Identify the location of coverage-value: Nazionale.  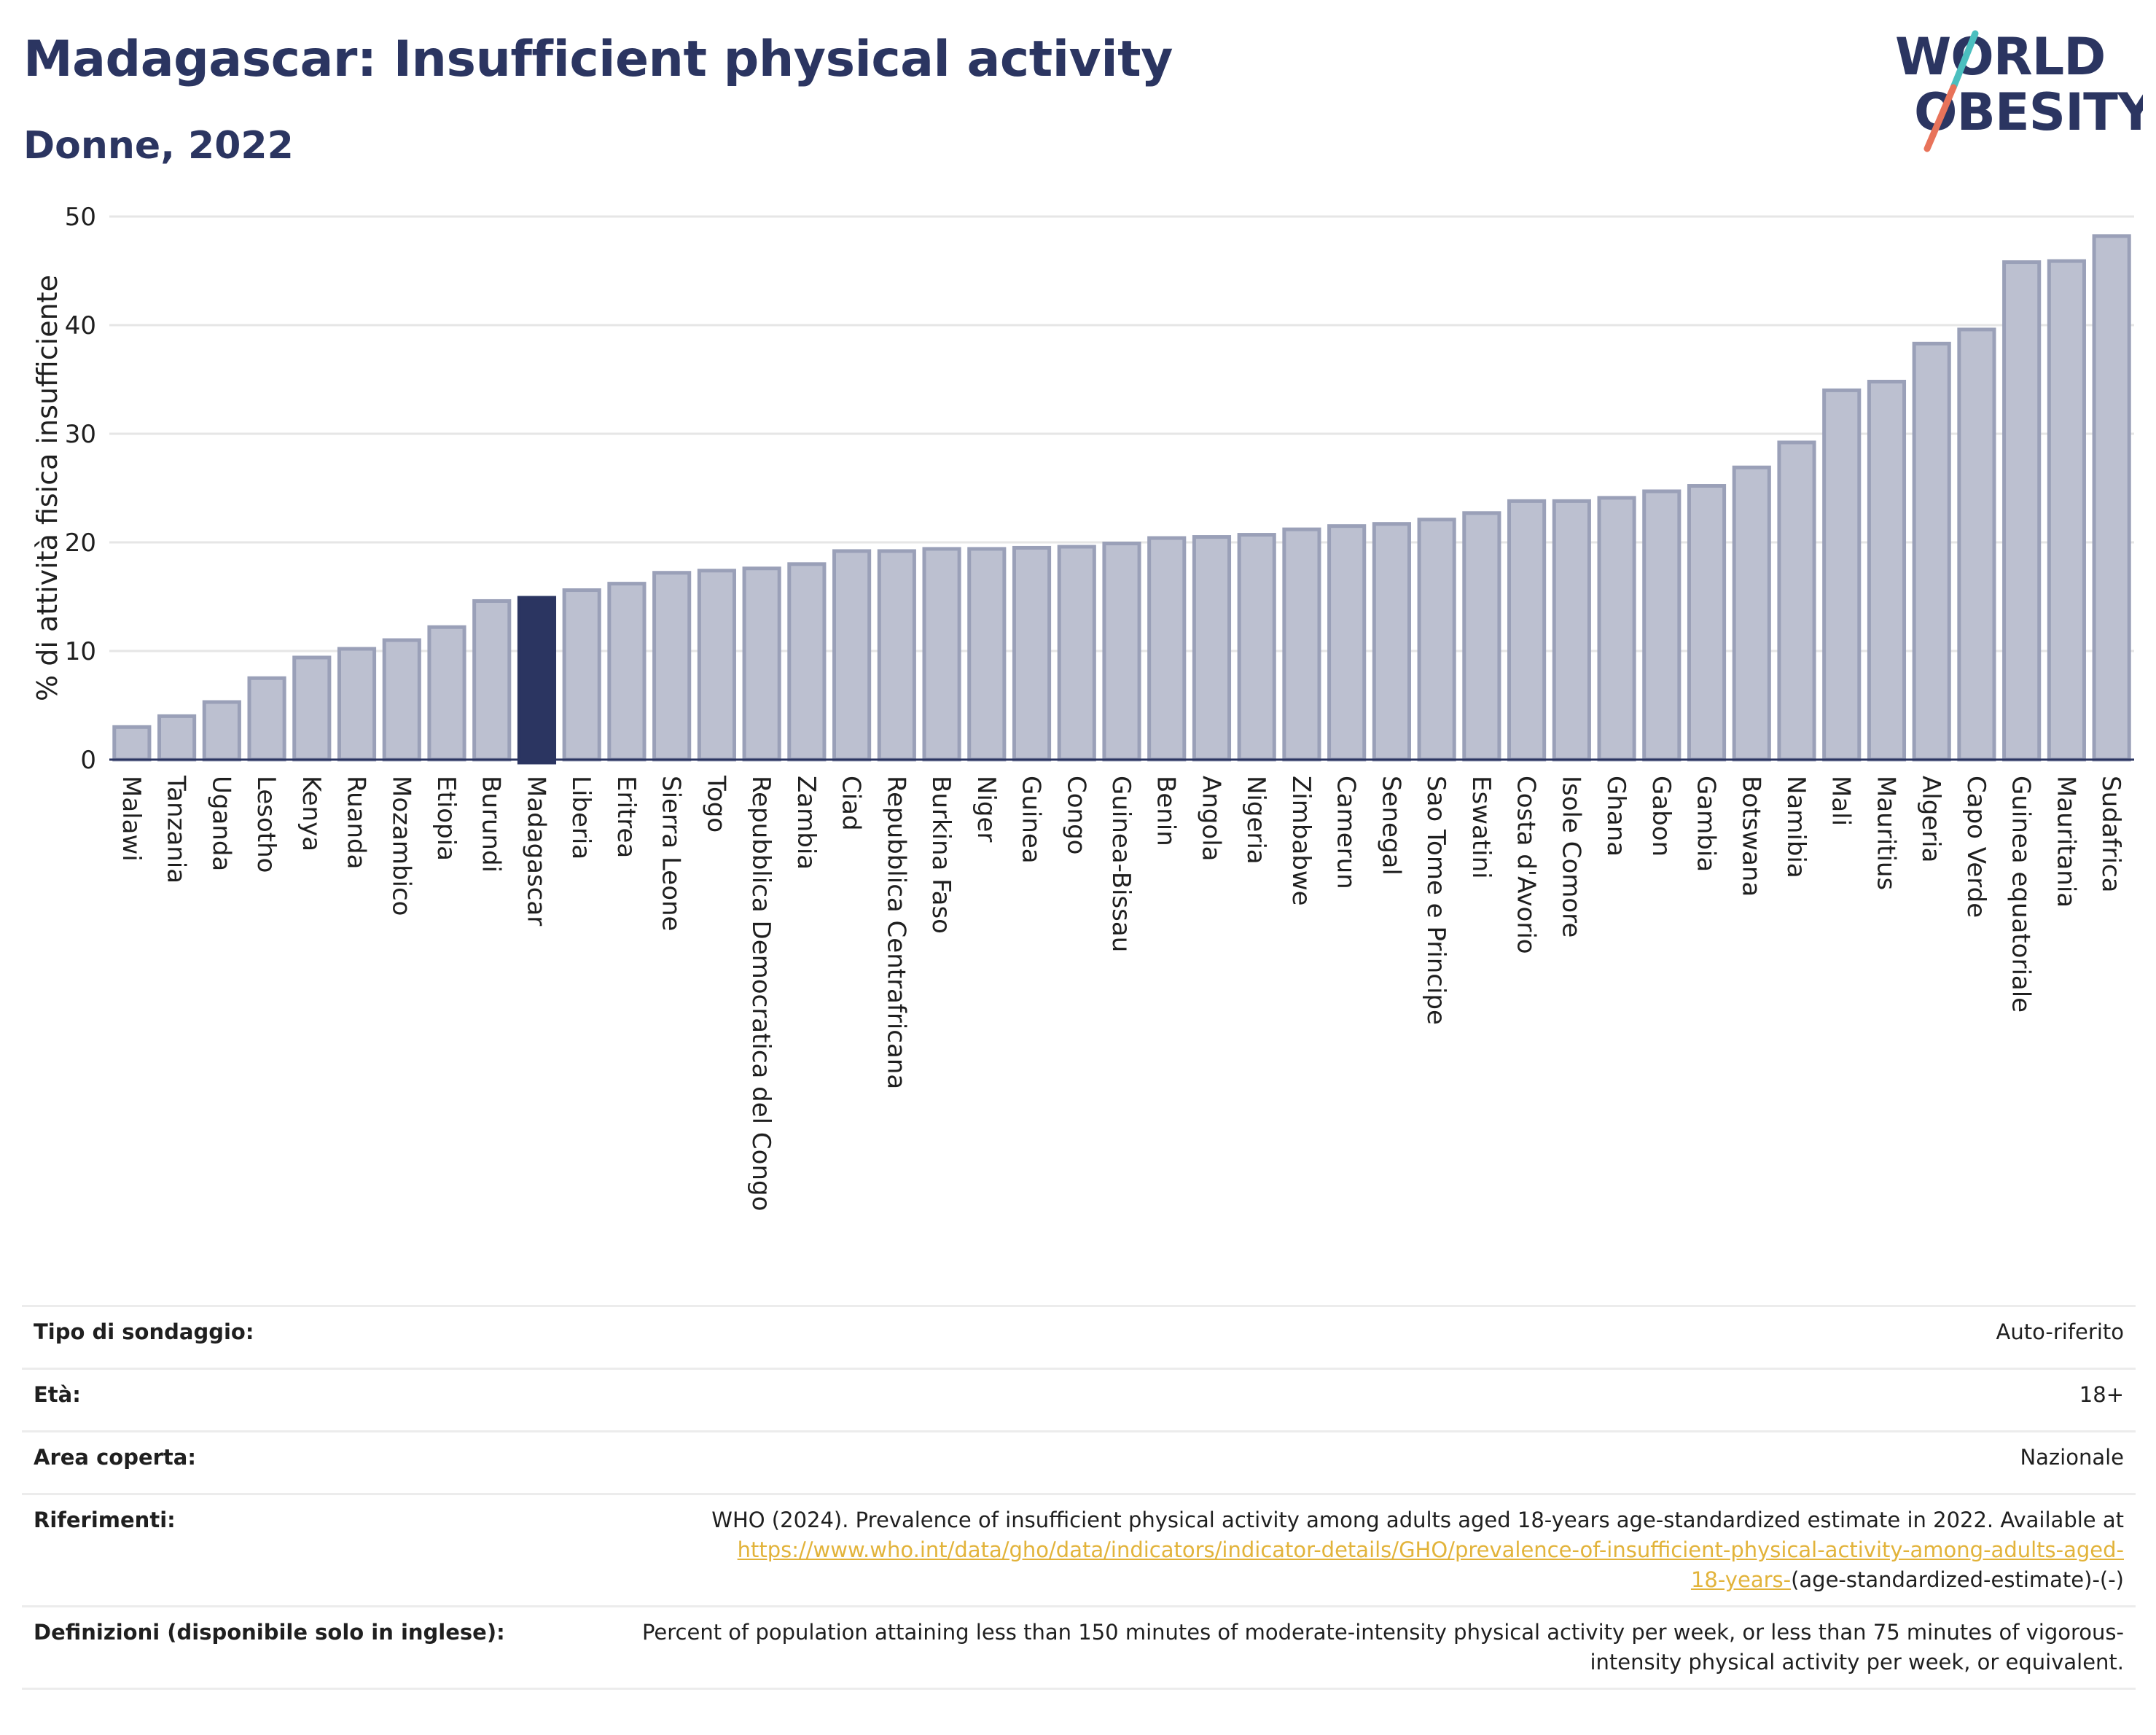
(1368, 1462).